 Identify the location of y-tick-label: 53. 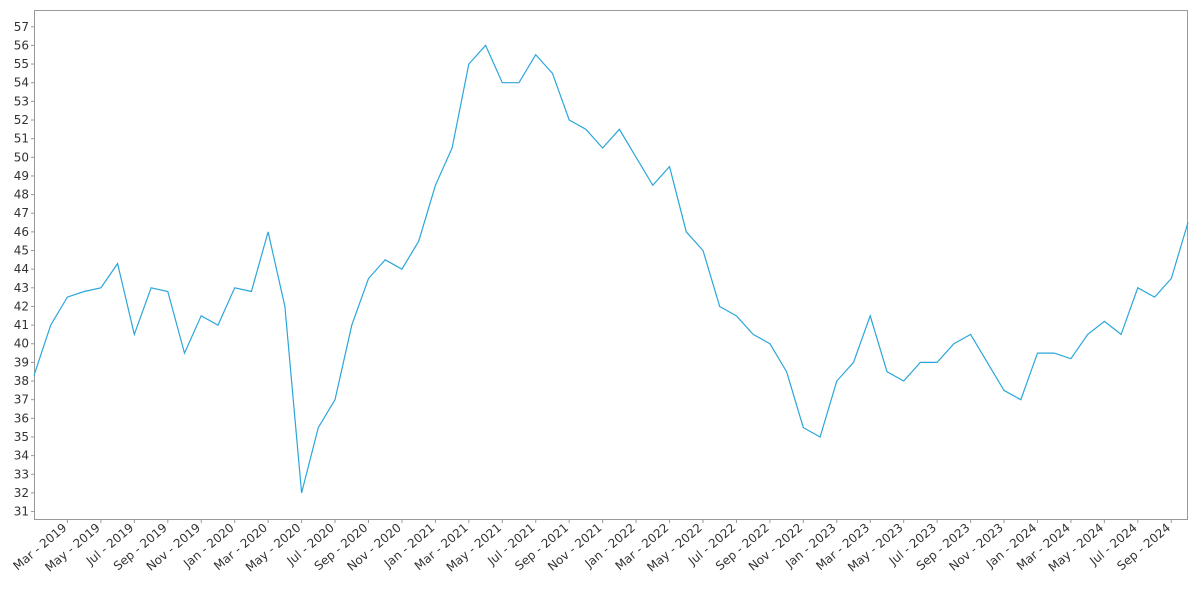
(21, 101).